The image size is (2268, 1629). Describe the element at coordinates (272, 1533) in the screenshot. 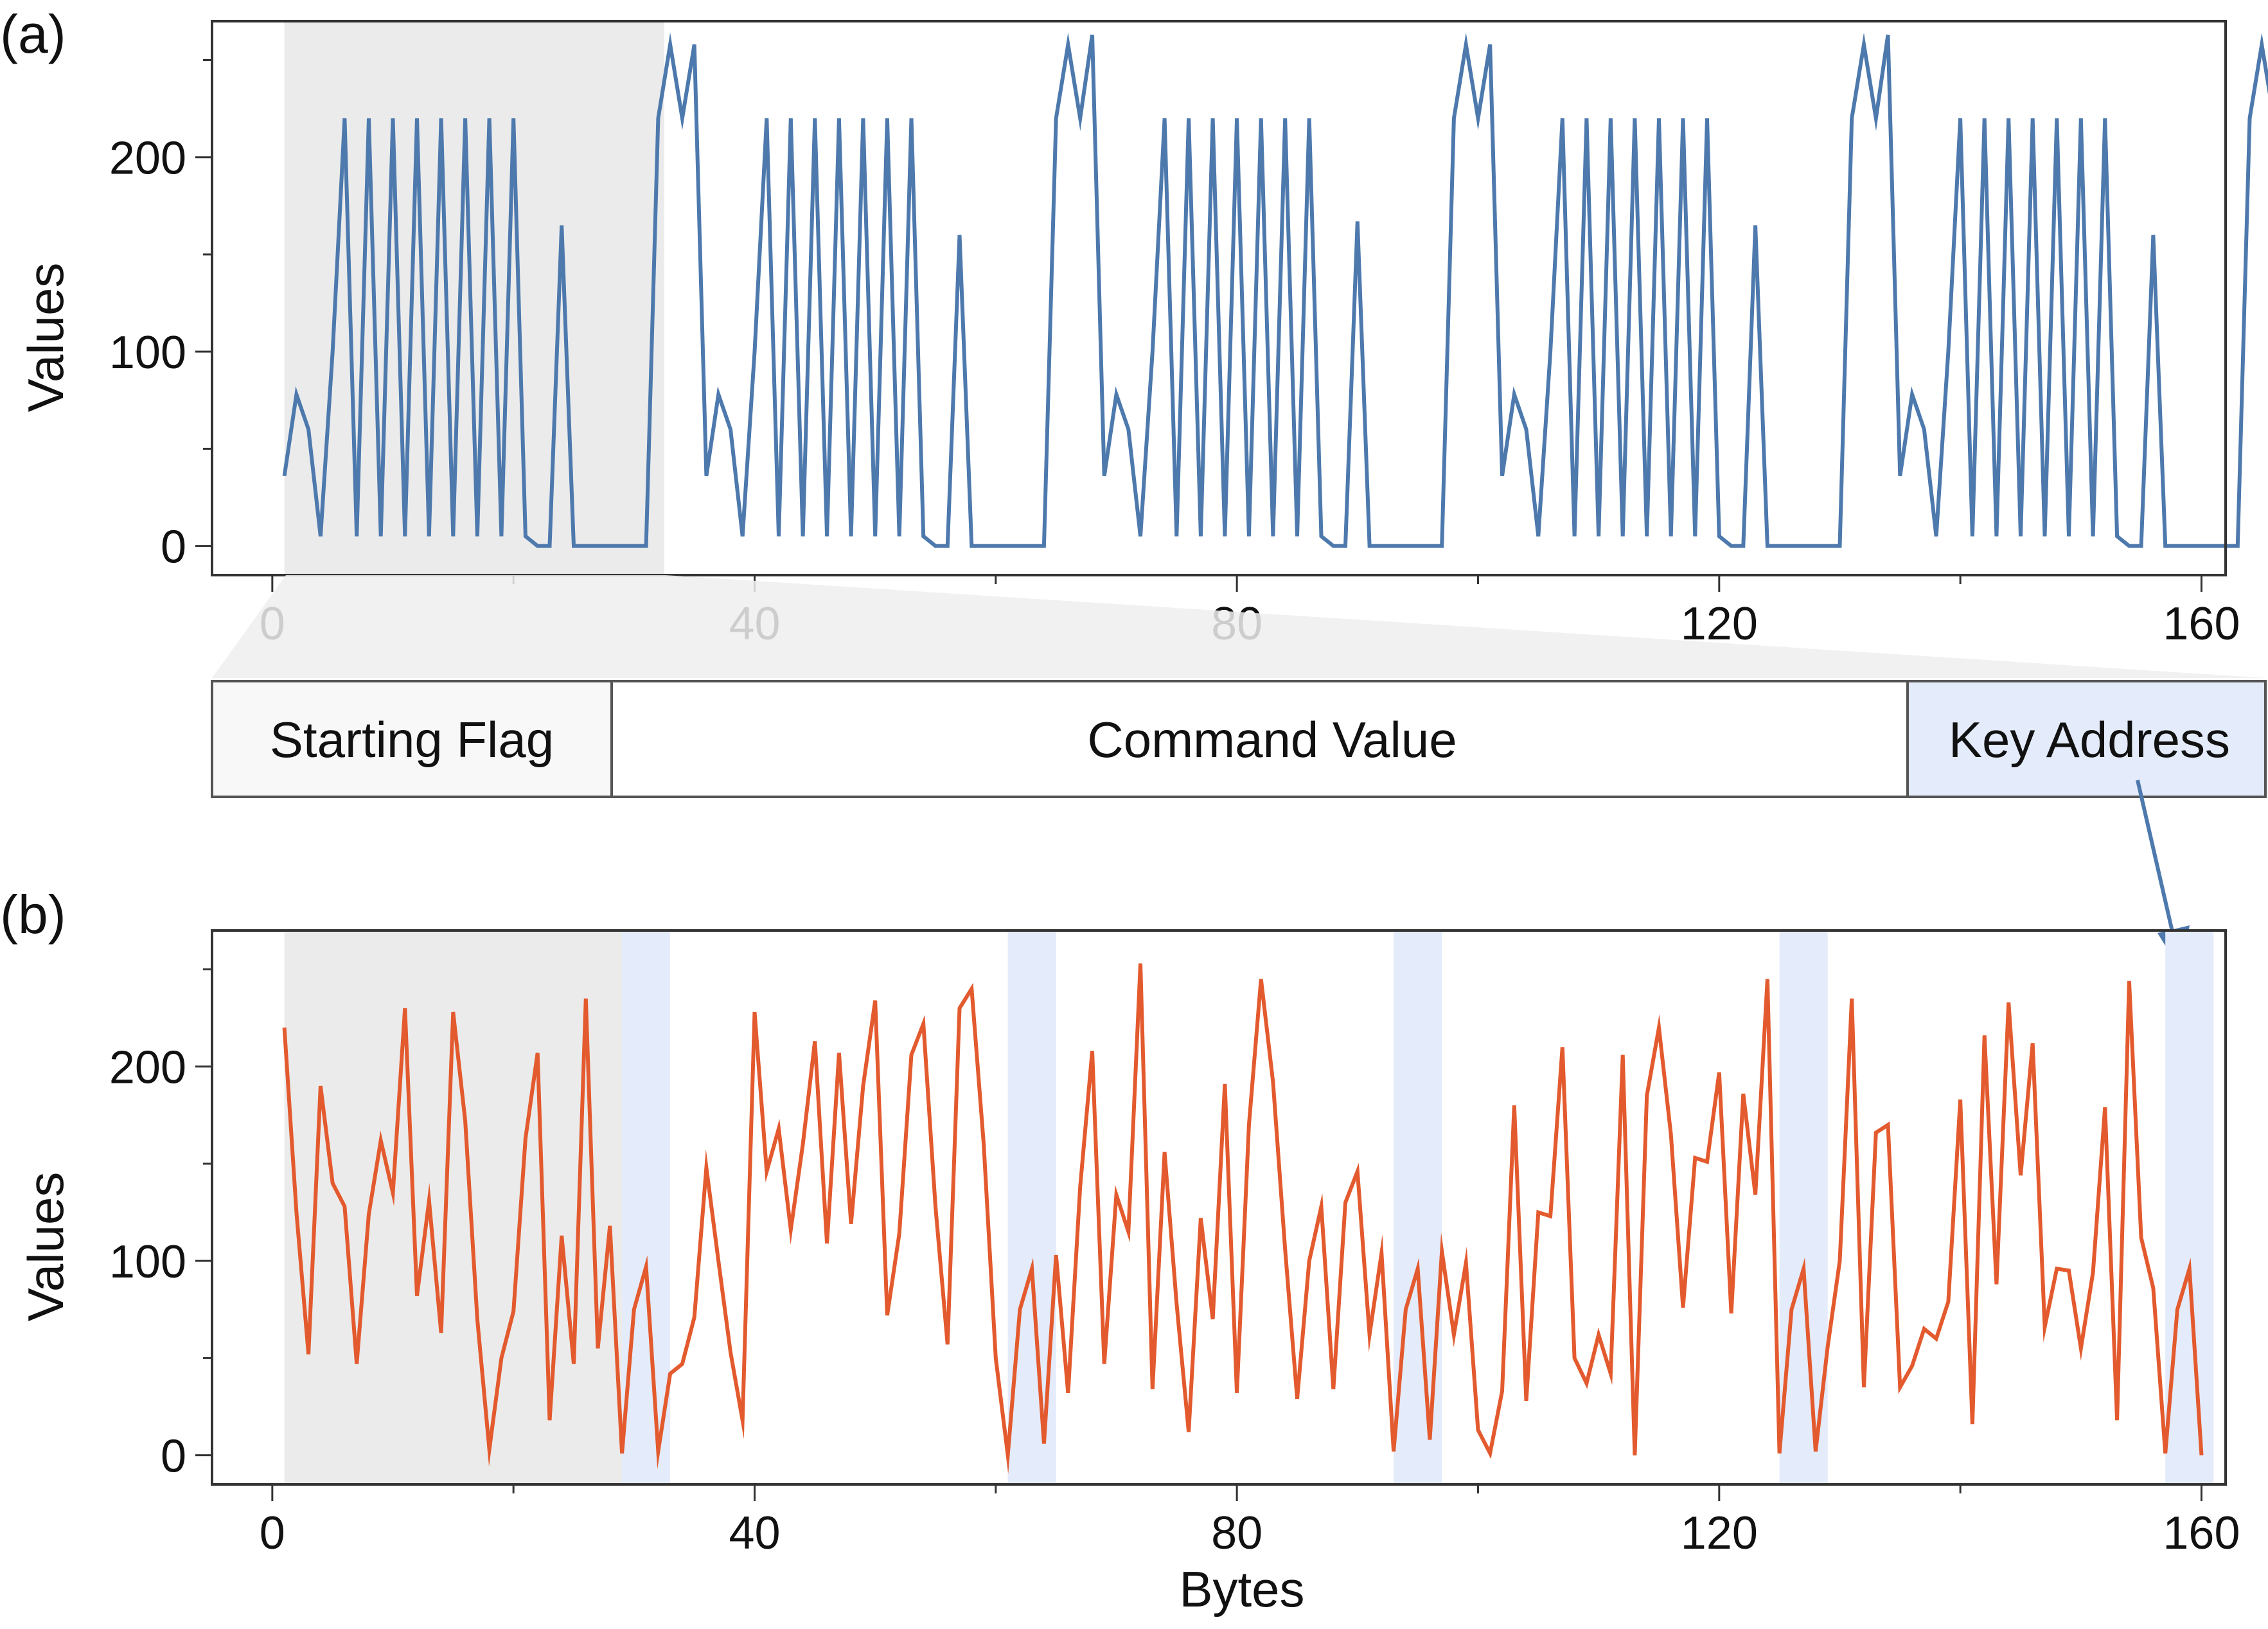

I see `panel-b-x-tick-label: 0` at that location.